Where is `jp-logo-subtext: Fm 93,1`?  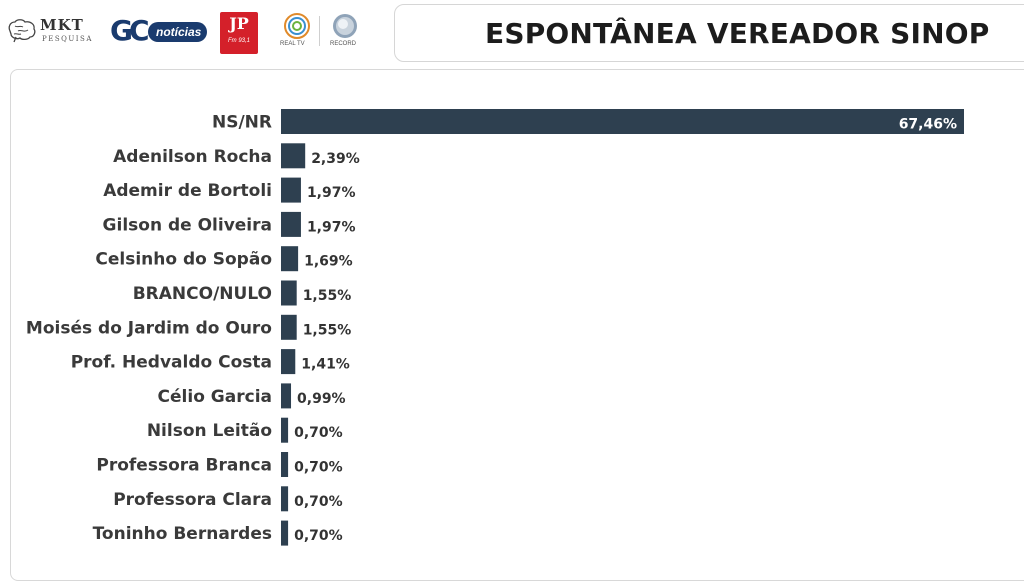 jp-logo-subtext: Fm 93,1 is located at coordinates (238, 41).